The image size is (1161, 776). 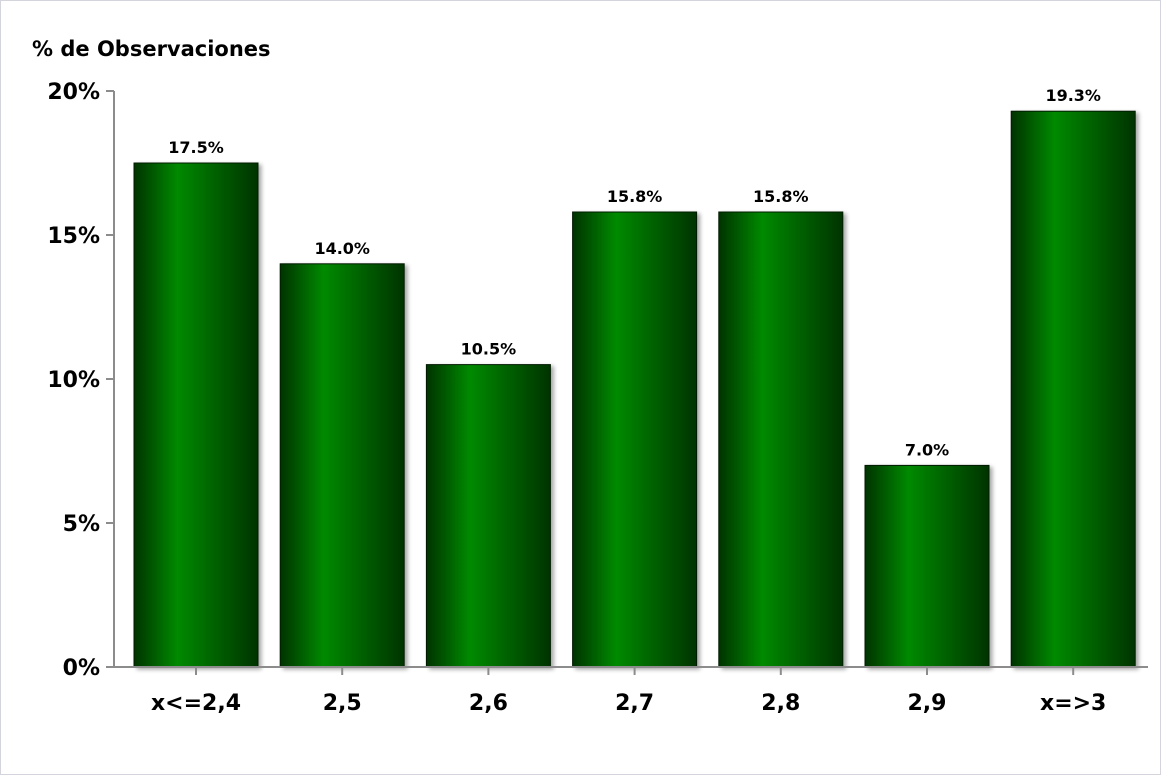 I want to click on x-ticks-group: x<=2,4 2,5 2,6 2,7 2,8 2,9 x=>3, so click(x=628, y=691).